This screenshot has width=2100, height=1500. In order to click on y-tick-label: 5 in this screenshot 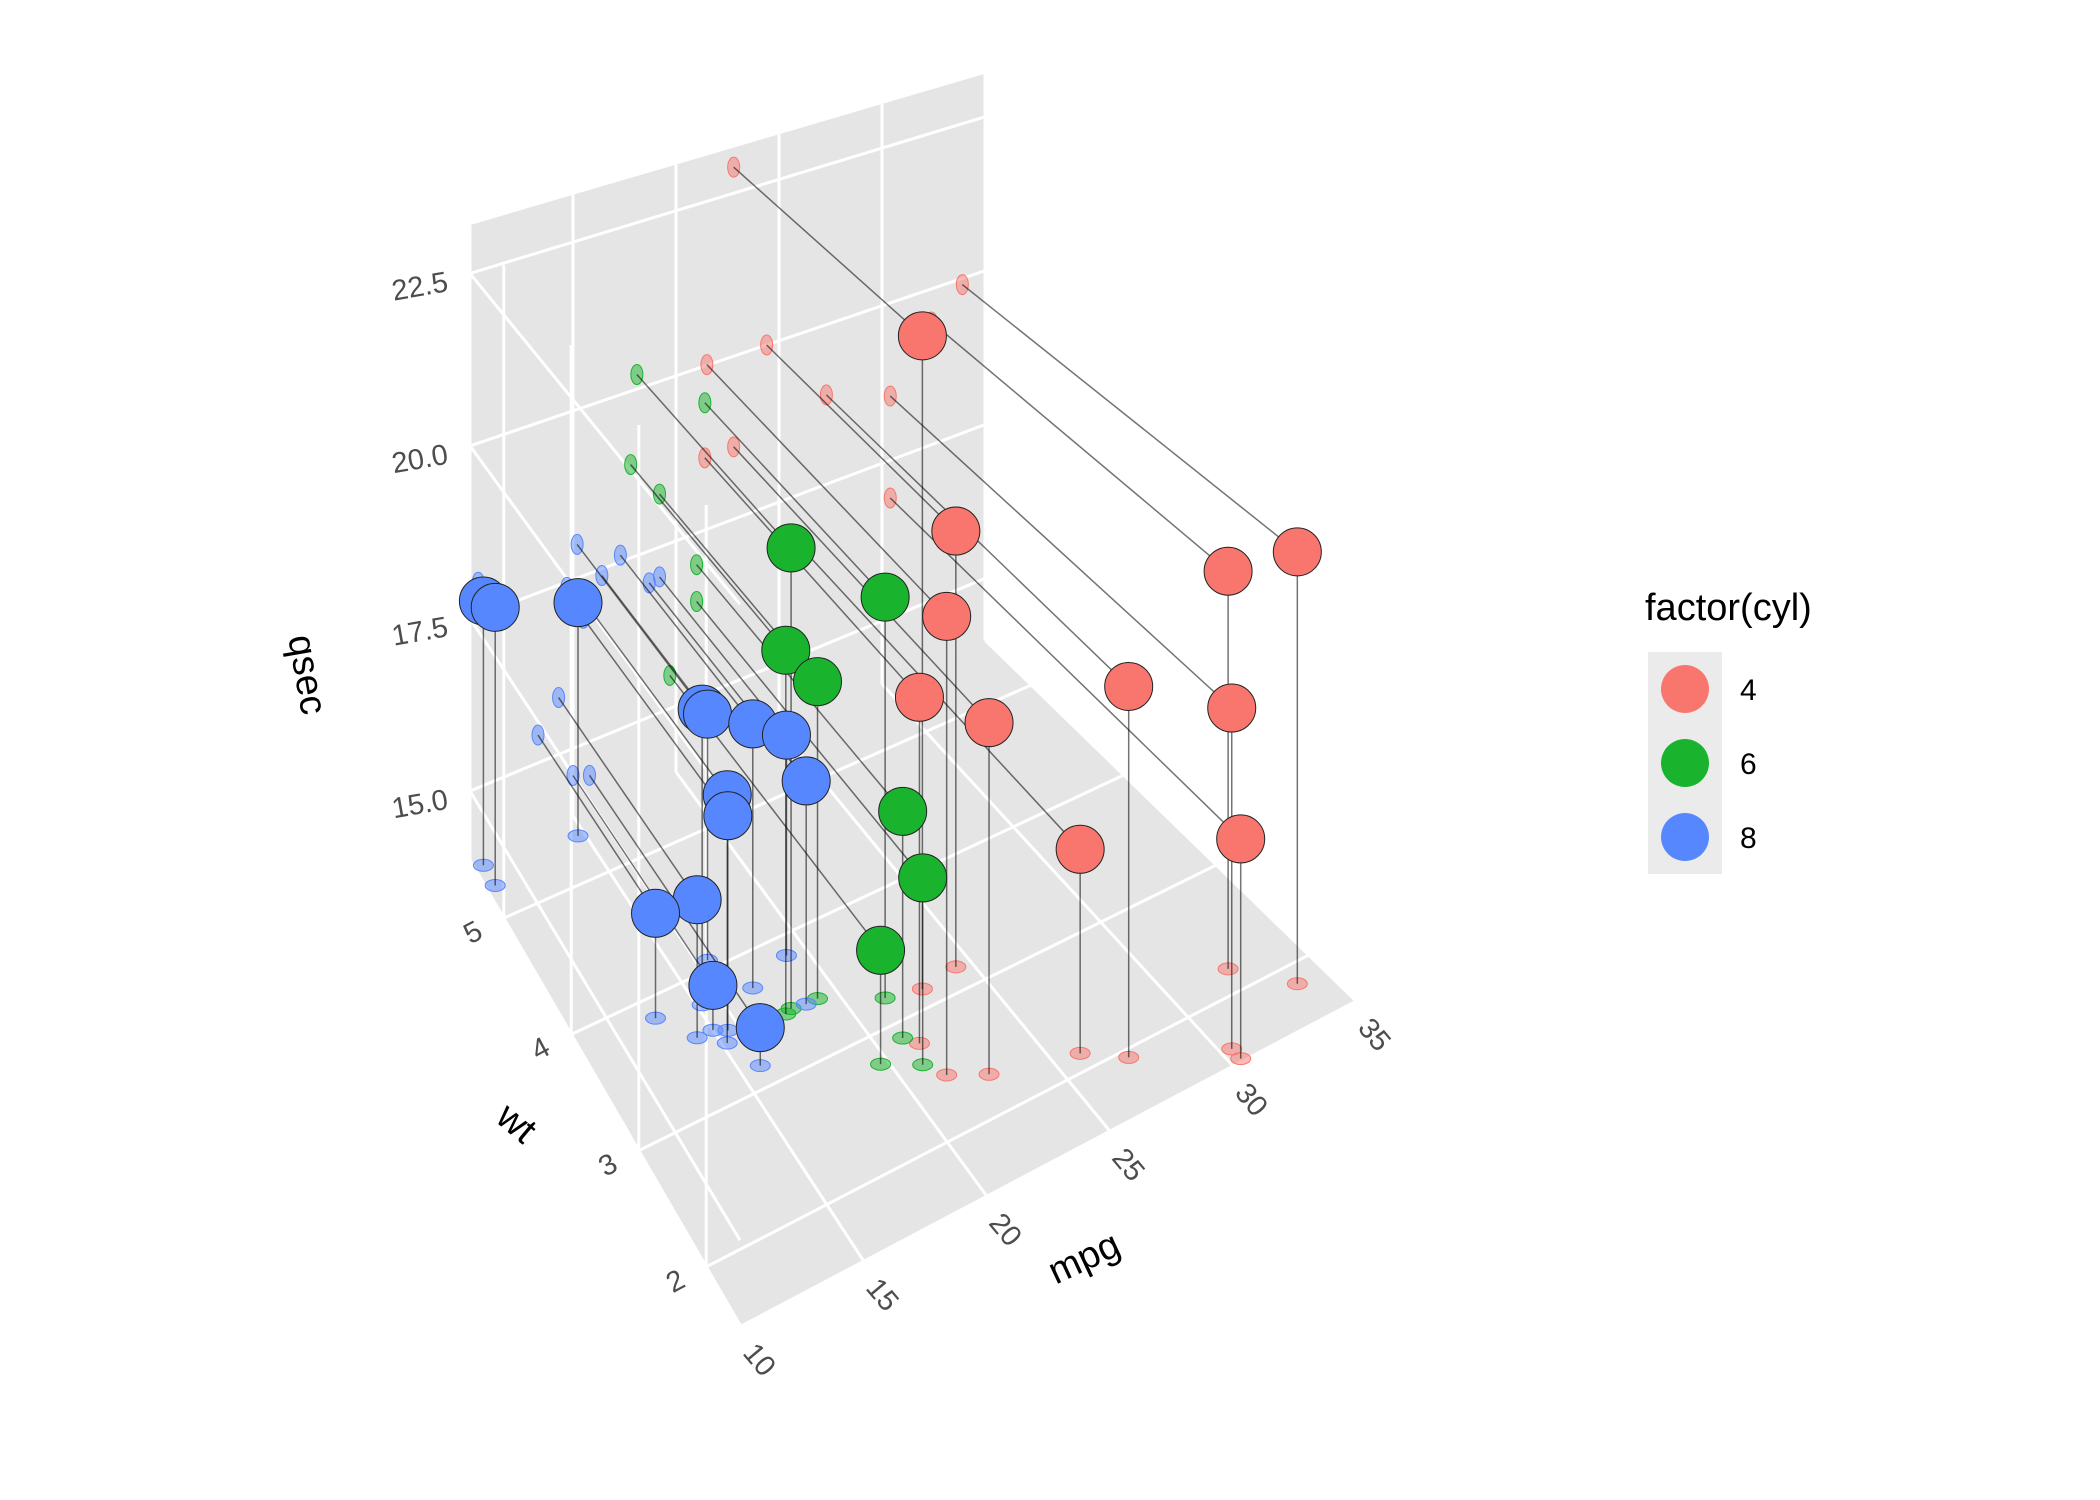, I will do `click(472, 933)`.